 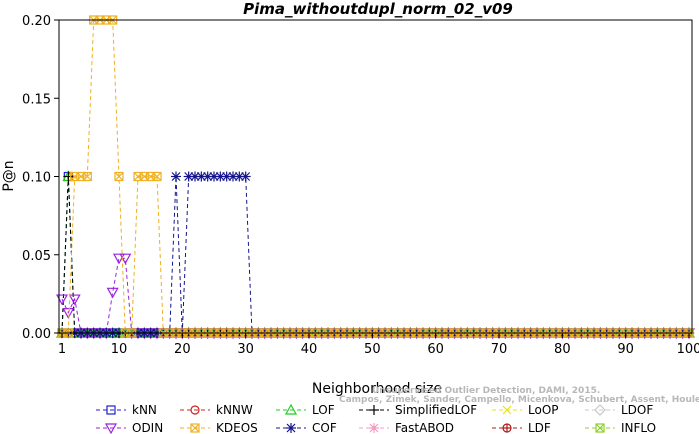 What do you see at coordinates (562, 349) in the screenshot?
I see `x-tick-label: 80` at bounding box center [562, 349].